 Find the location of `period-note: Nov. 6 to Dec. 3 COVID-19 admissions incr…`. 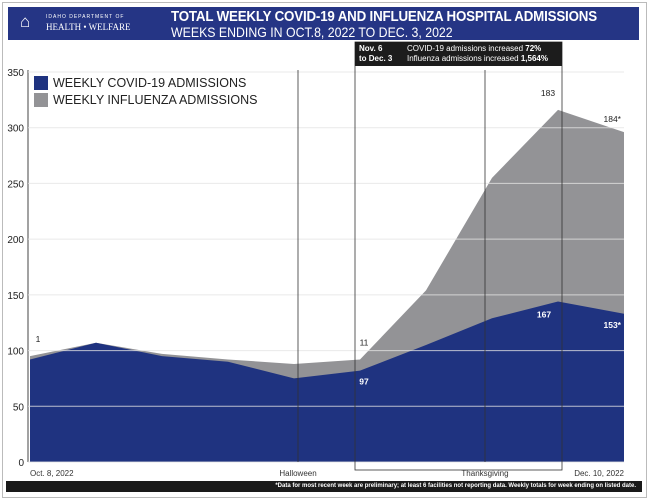

period-note: Nov. 6 to Dec. 3 COVID-19 admissions incr… is located at coordinates (458, 54).